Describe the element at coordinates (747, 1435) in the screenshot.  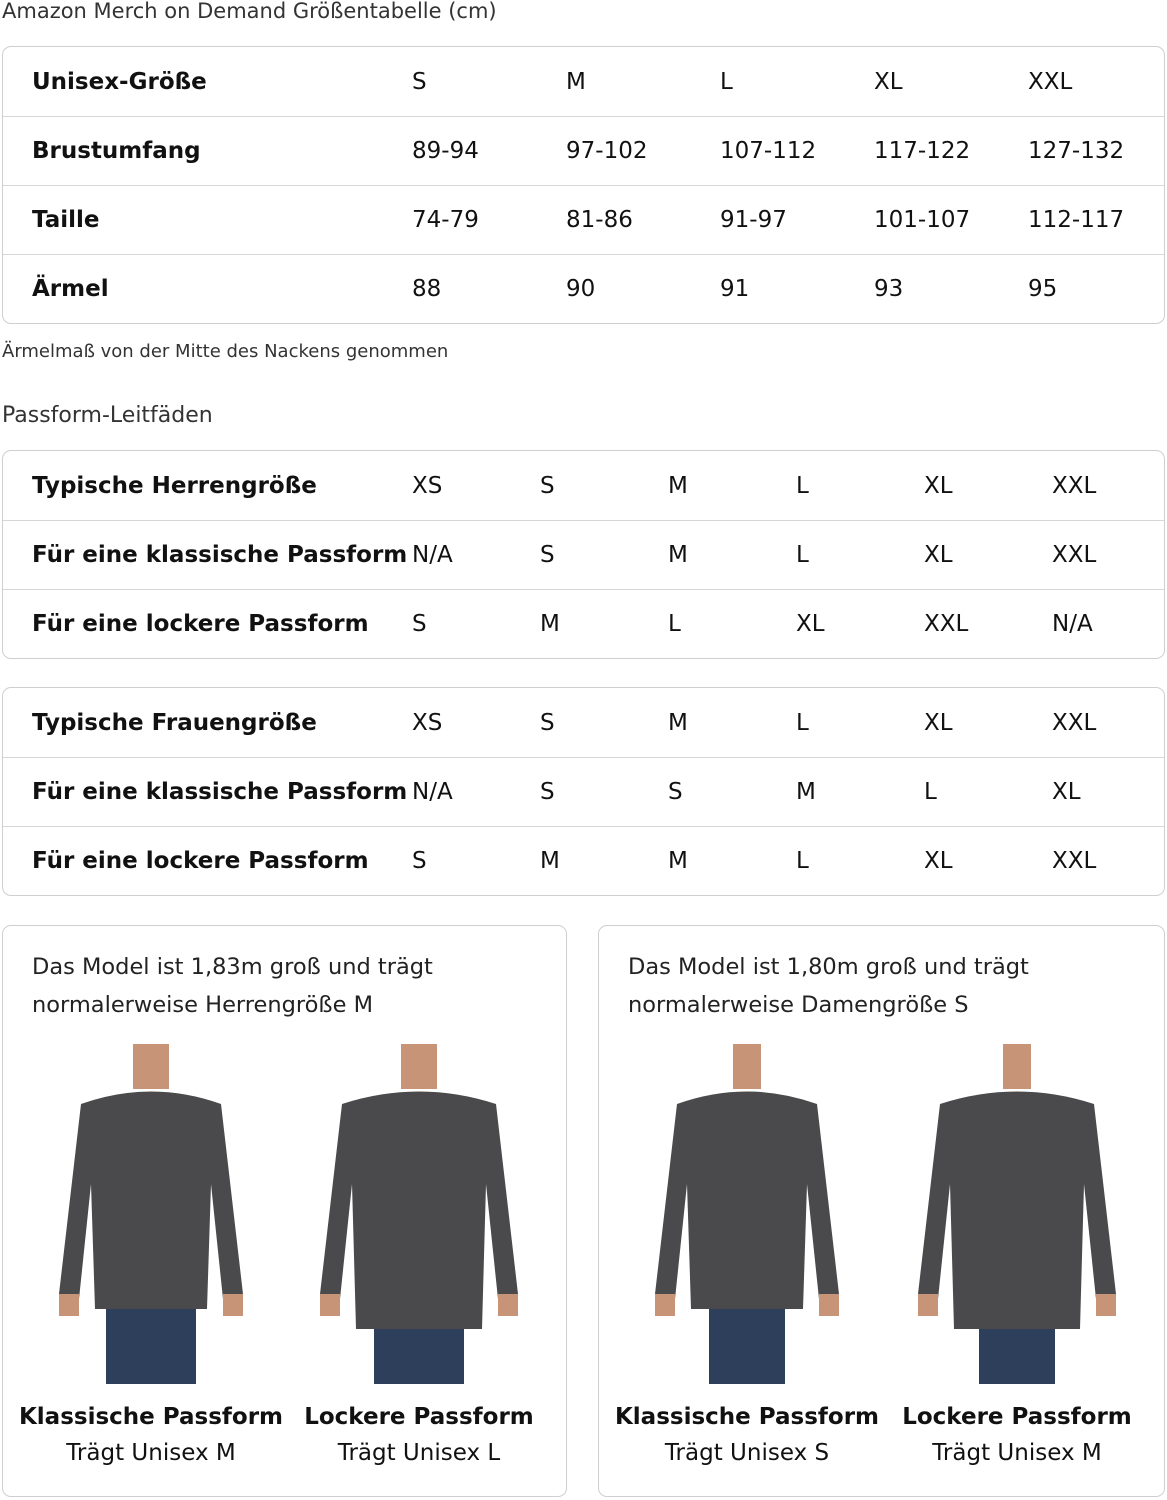
I see `fit-caption: Klassische Passform Trägt Unisex S` at that location.